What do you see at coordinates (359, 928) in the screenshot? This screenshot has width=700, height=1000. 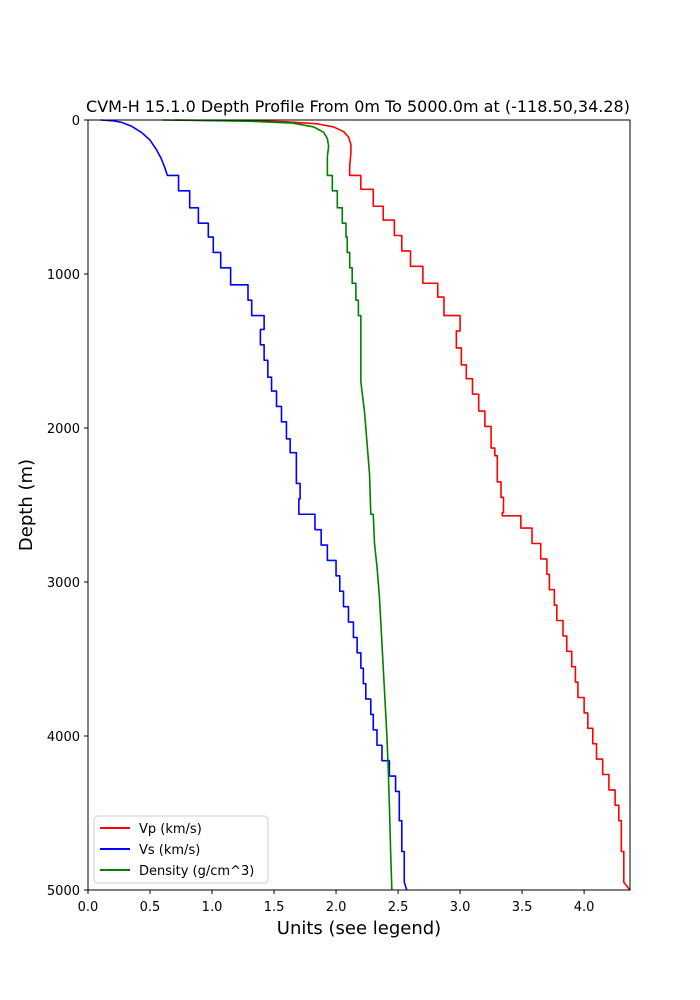 I see `x-axis-label: Units (see legend)` at bounding box center [359, 928].